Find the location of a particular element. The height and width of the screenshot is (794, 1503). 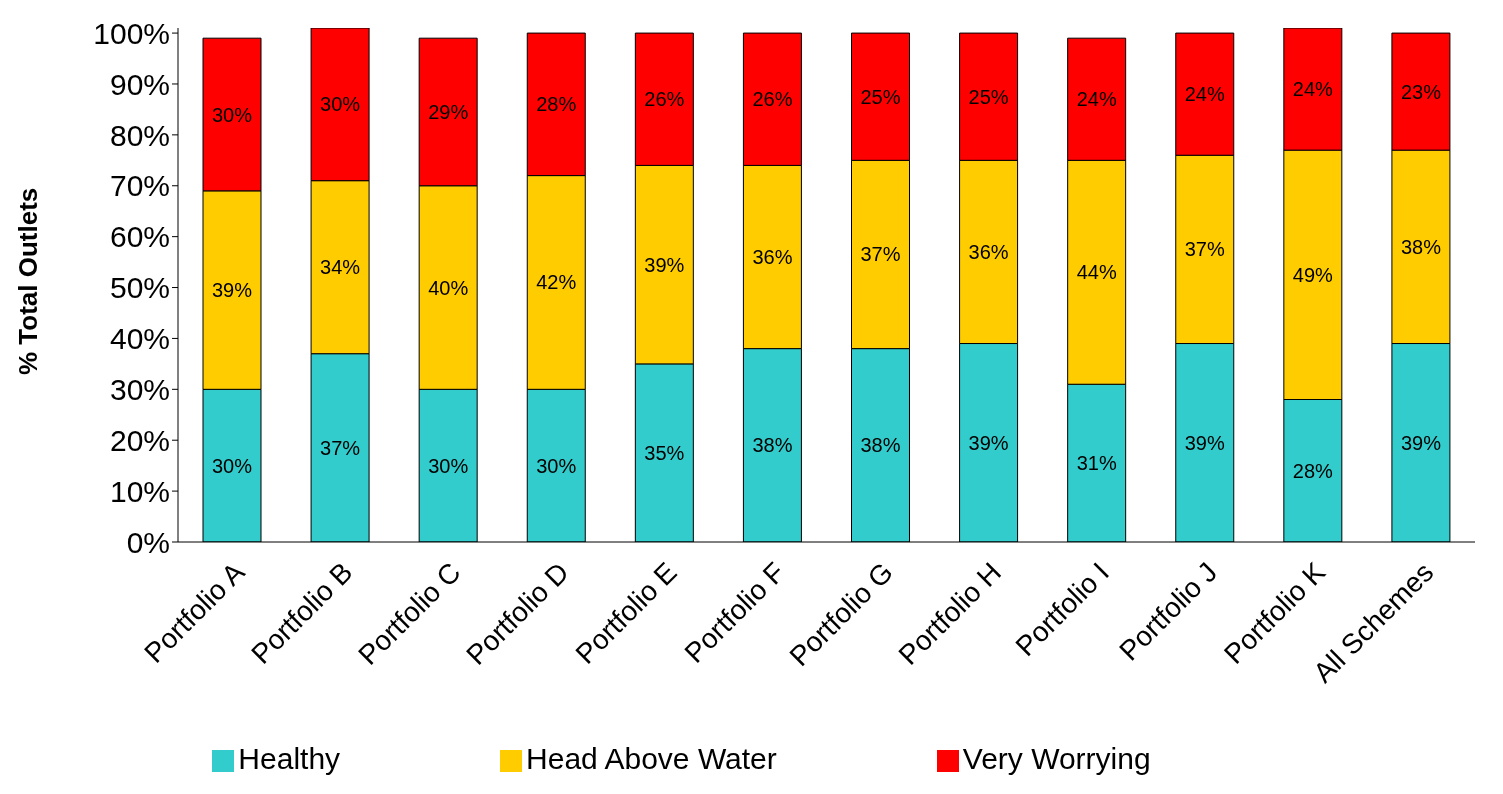

data-label: 35% is located at coordinates (664, 452).